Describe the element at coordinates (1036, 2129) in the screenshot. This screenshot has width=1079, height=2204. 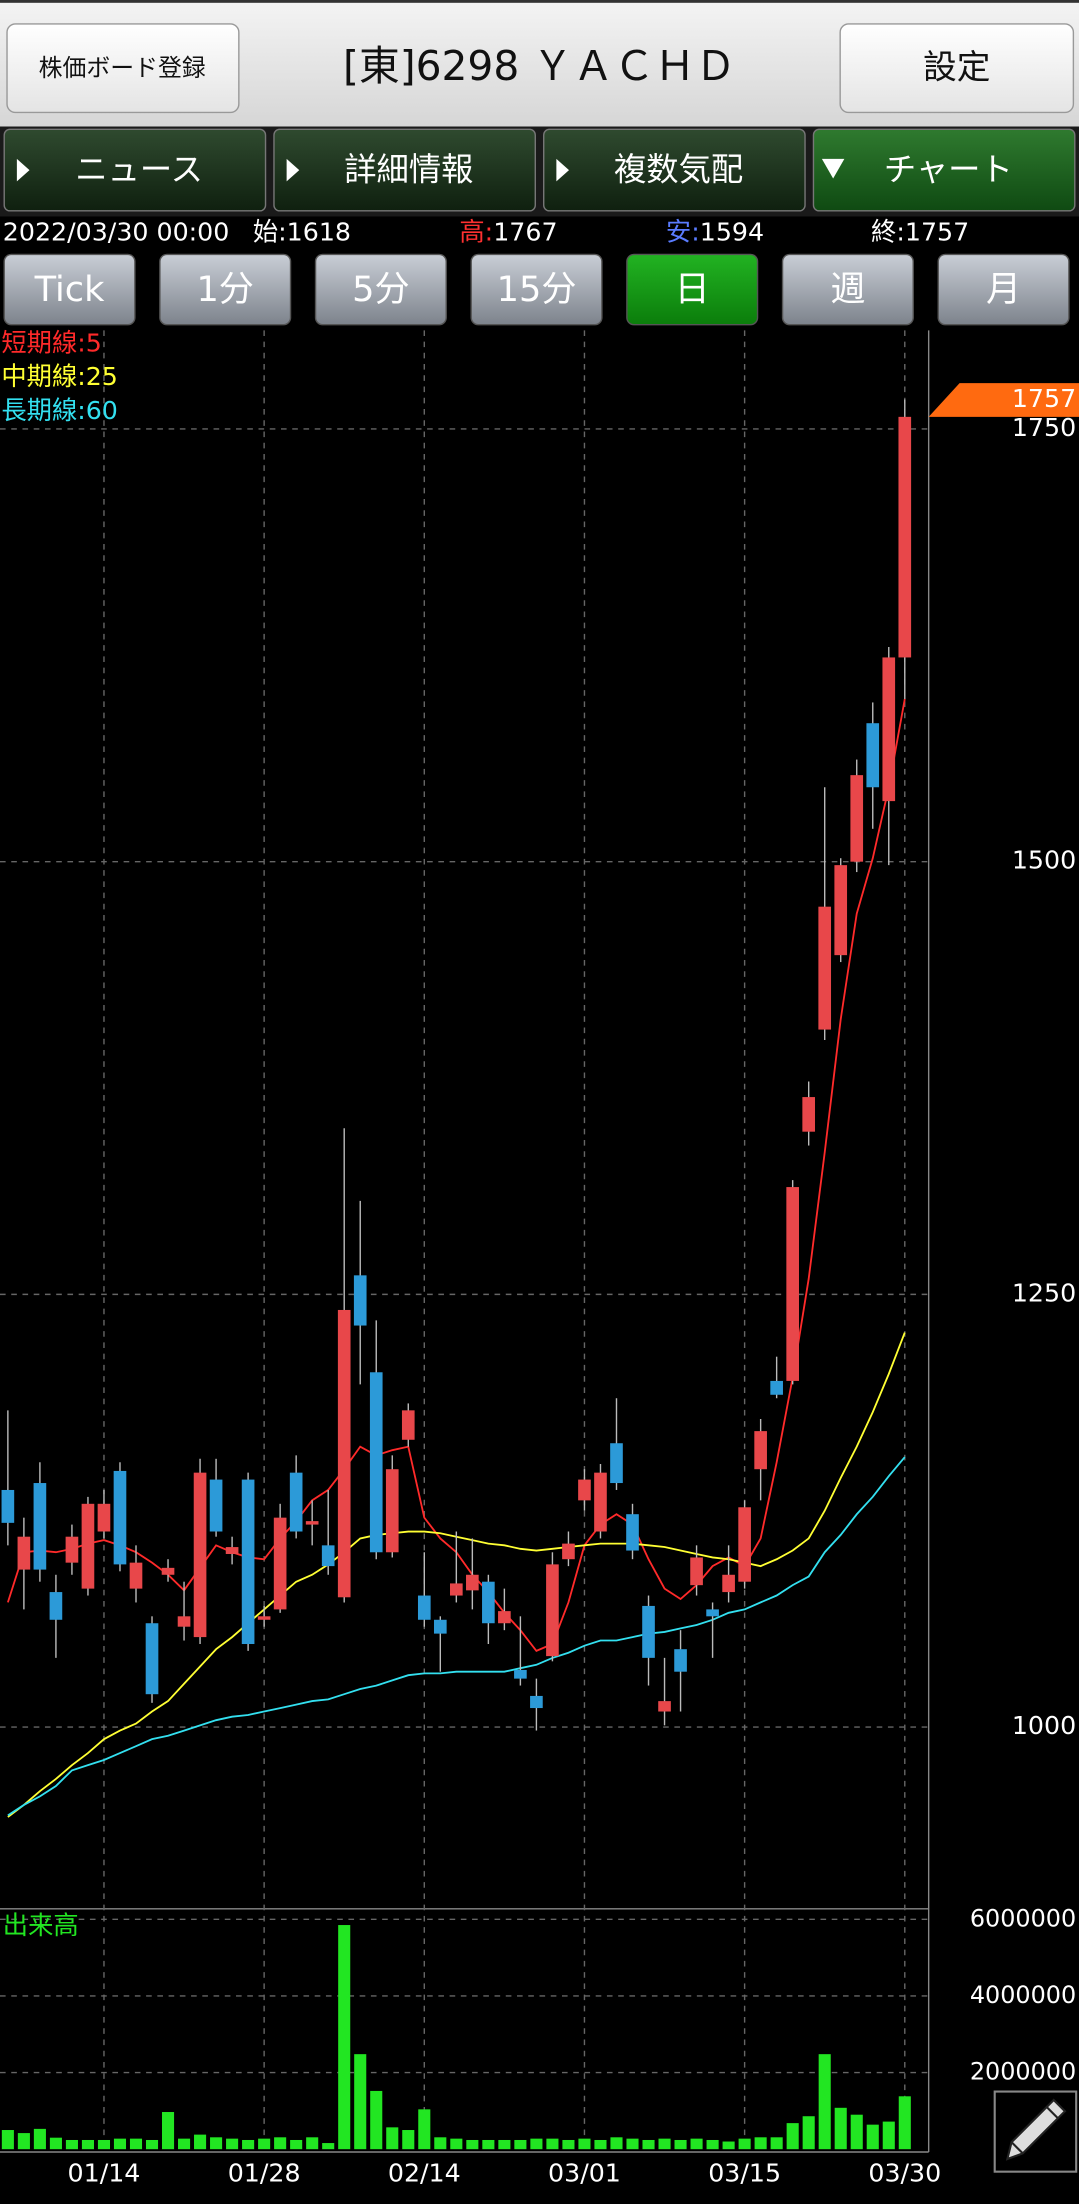
I see `pencil-icon` at that location.